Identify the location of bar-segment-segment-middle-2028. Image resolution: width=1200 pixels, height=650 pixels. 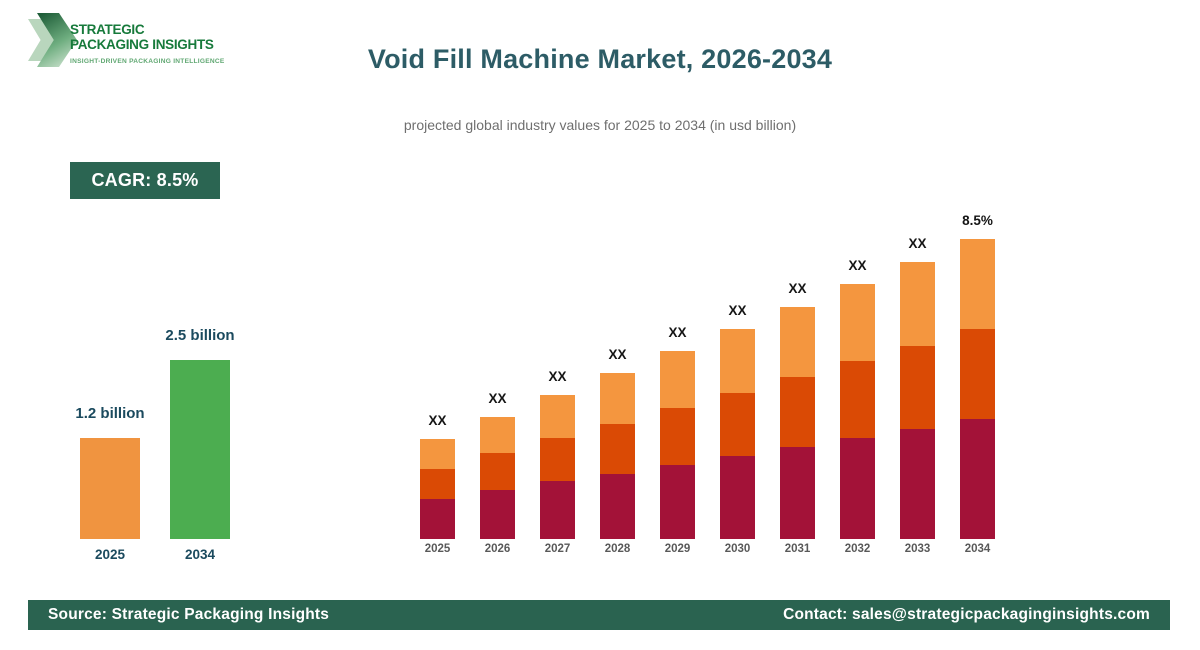
(617, 449).